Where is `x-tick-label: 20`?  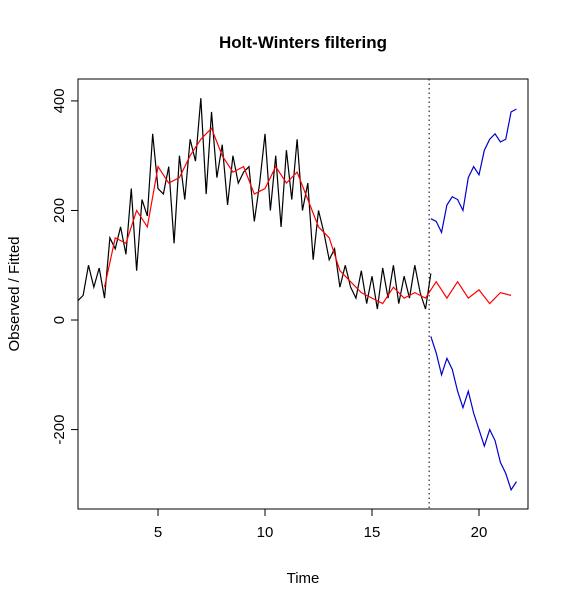
x-tick-label: 20 is located at coordinates (479, 532).